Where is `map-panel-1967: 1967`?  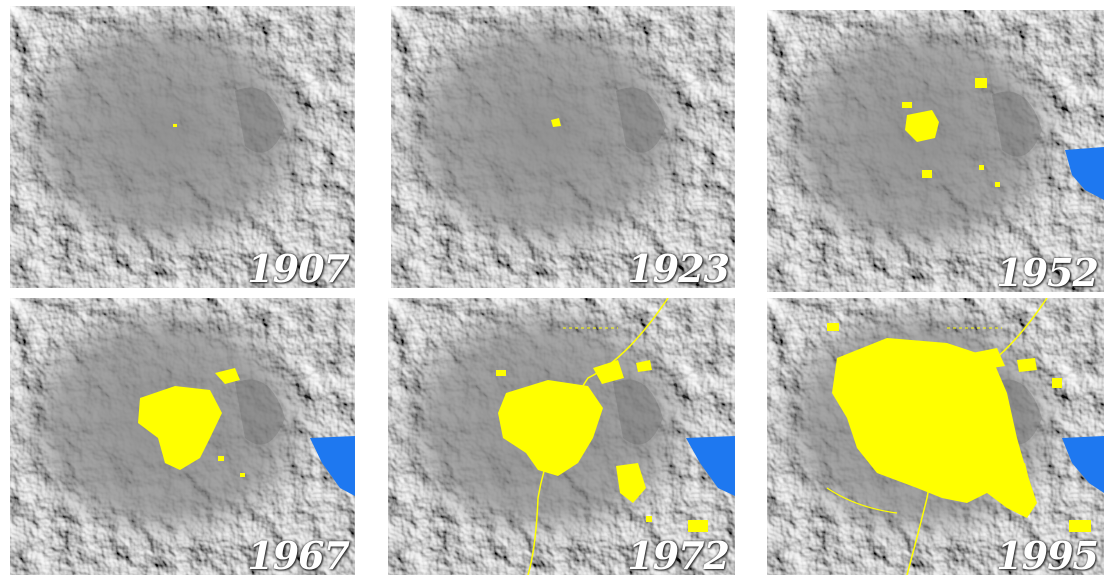 map-panel-1967: 1967 is located at coordinates (182, 436).